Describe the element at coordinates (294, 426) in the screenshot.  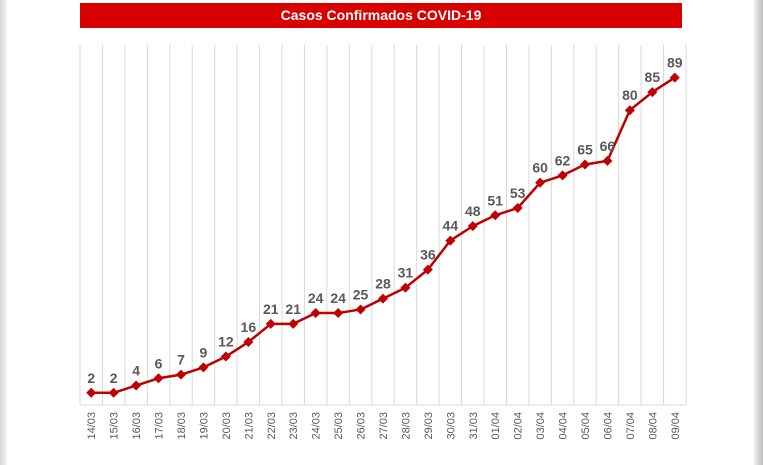
I see `x-tick-23/03: 23/03` at that location.